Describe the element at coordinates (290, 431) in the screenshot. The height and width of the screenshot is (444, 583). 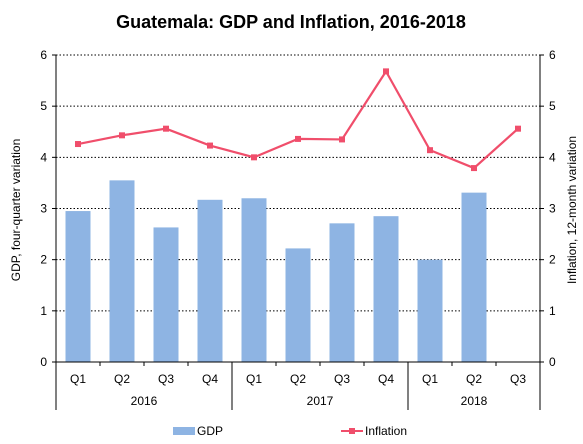
I see `legend: GDP Inflation` at that location.